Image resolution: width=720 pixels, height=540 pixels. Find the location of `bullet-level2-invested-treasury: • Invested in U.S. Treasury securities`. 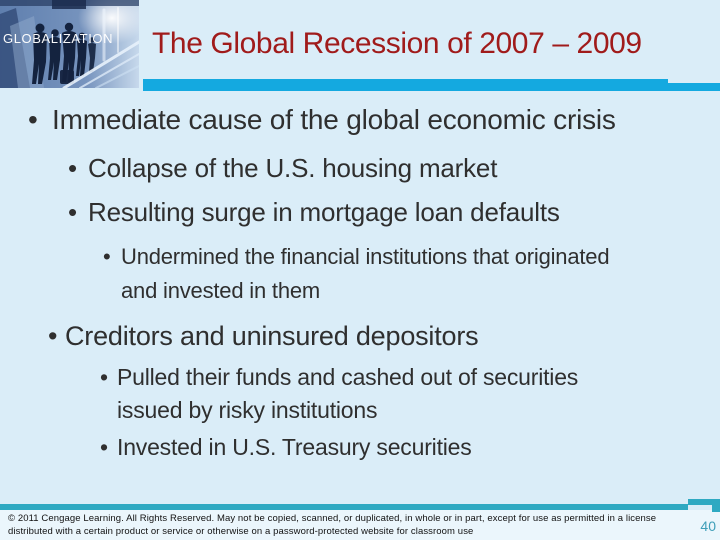

bullet-level2-invested-treasury: • Invested in U.S. Treasury securities is located at coordinates (286, 447).